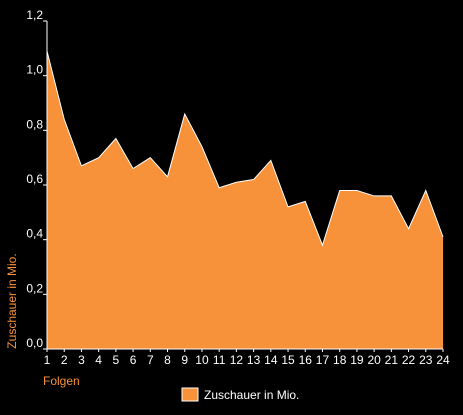  What do you see at coordinates (184, 360) in the screenshot?
I see `x-tick-label: 9` at bounding box center [184, 360].